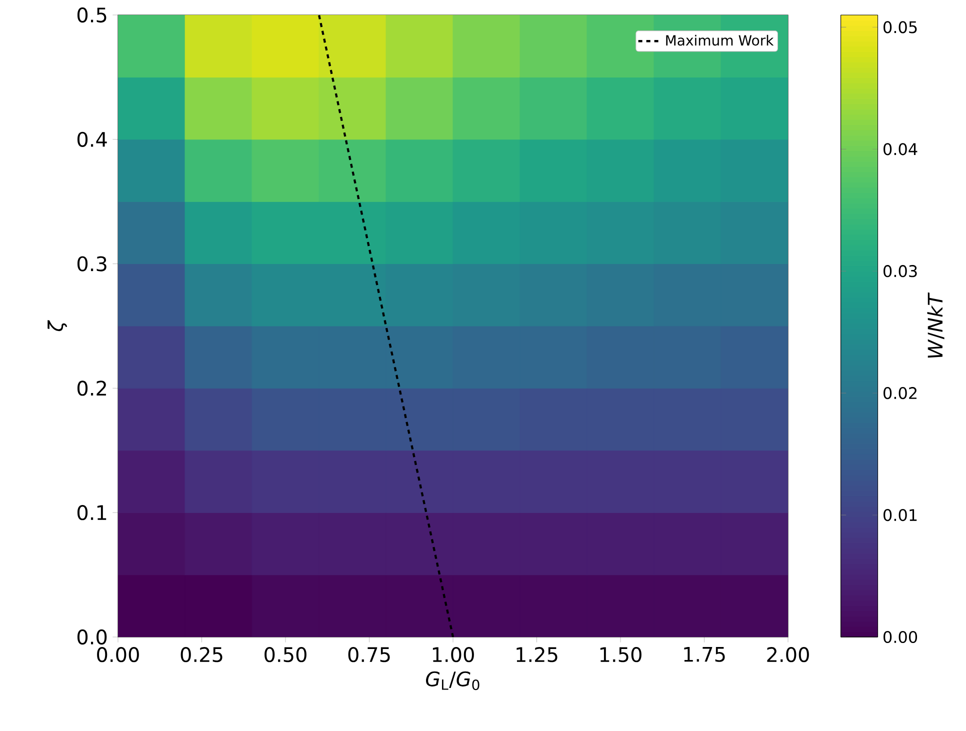 Image resolution: width=966 pixels, height=731 pixels. I want to click on color-bar-label: 0.04, so click(901, 149).